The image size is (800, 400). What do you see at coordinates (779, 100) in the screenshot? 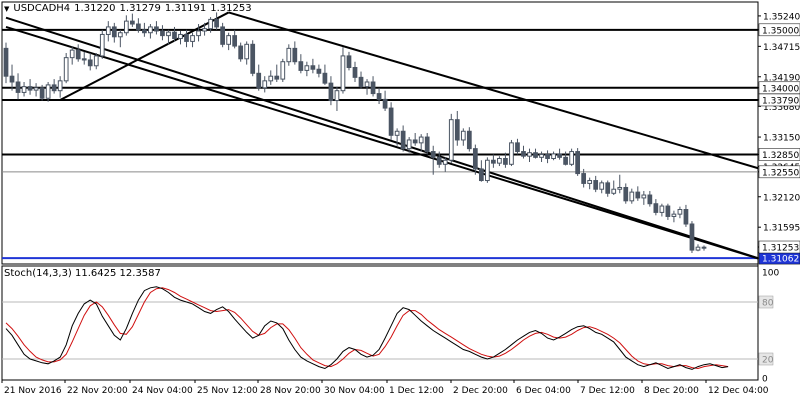
I see `level-axis-2-box` at bounding box center [779, 100].